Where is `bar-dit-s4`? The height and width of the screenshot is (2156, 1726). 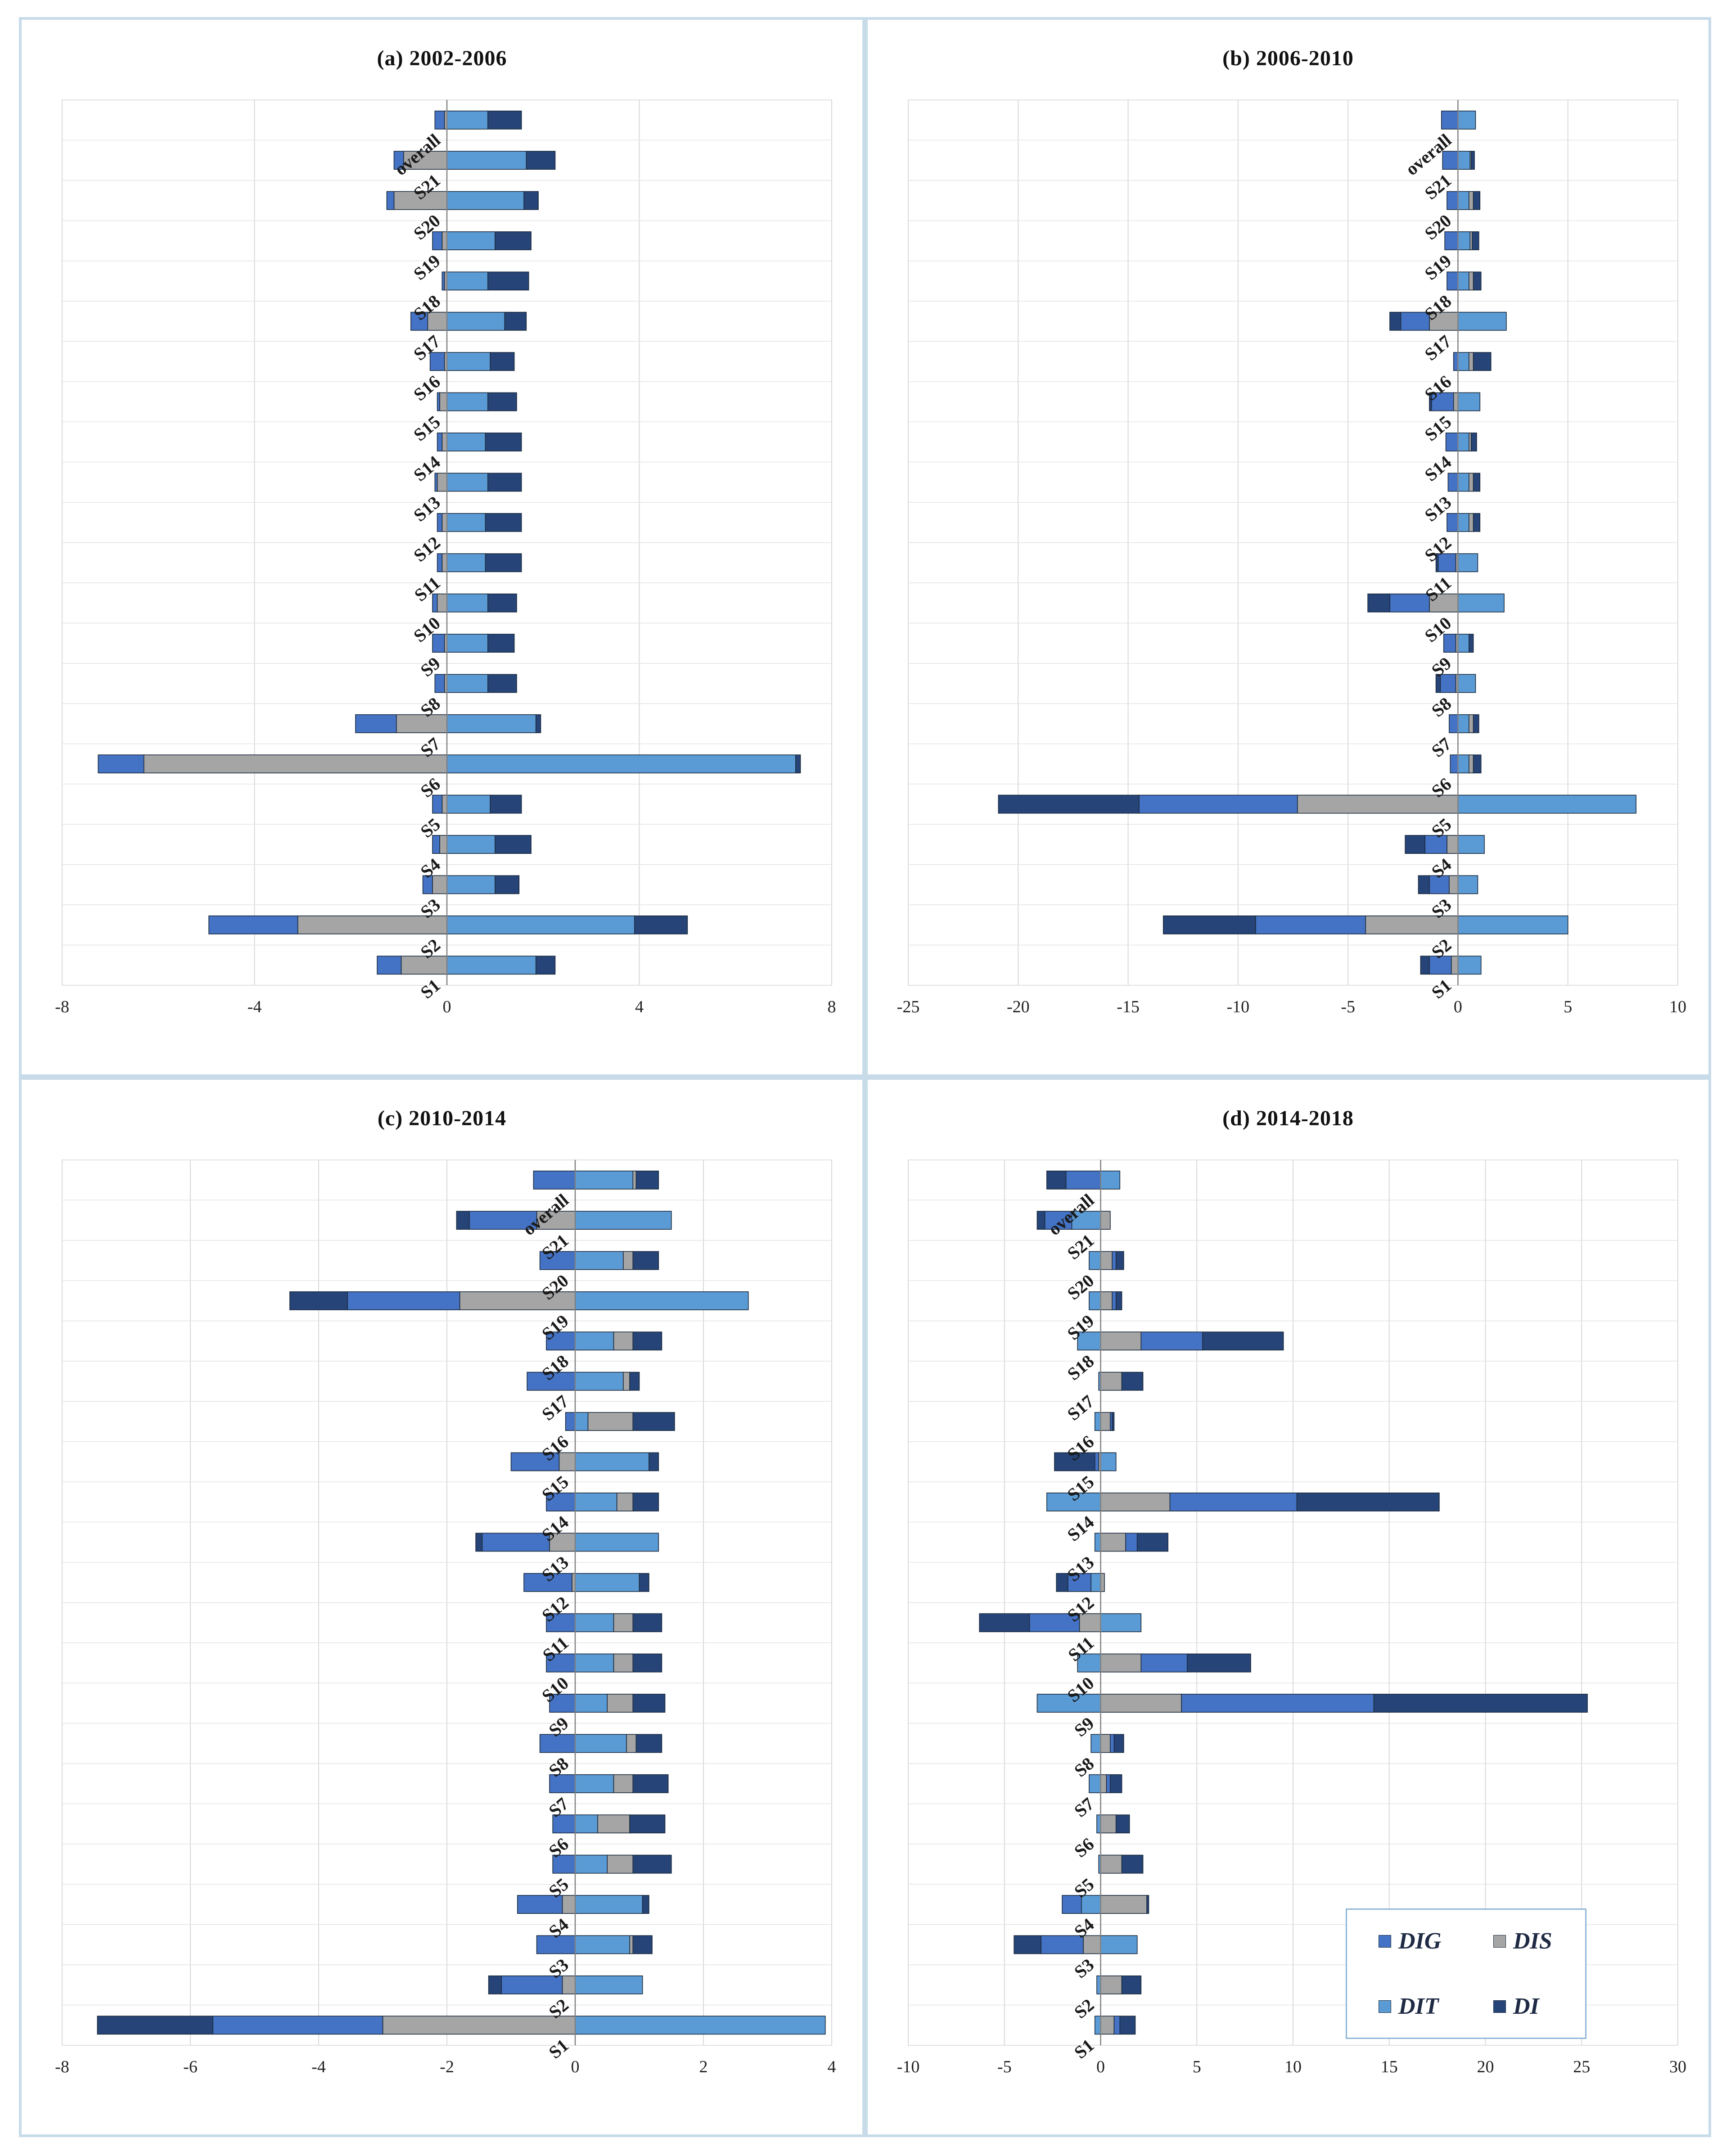 bar-dit-s4 is located at coordinates (471, 844).